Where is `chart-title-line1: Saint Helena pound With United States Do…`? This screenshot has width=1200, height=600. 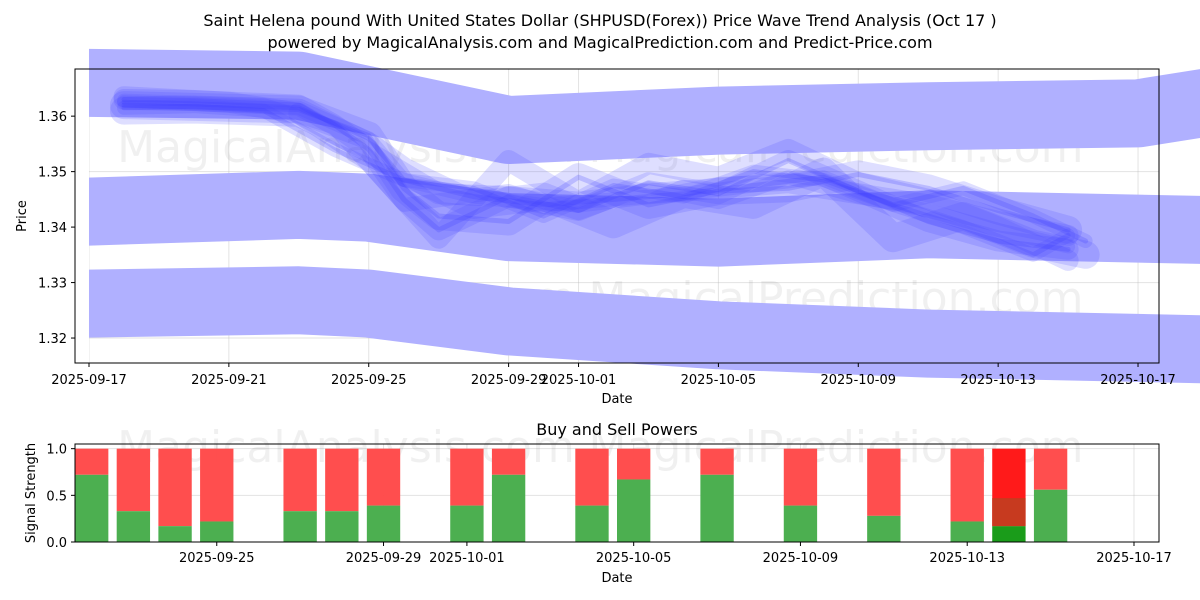
chart-title-line1: Saint Helena pound With United States Do… is located at coordinates (599, 20).